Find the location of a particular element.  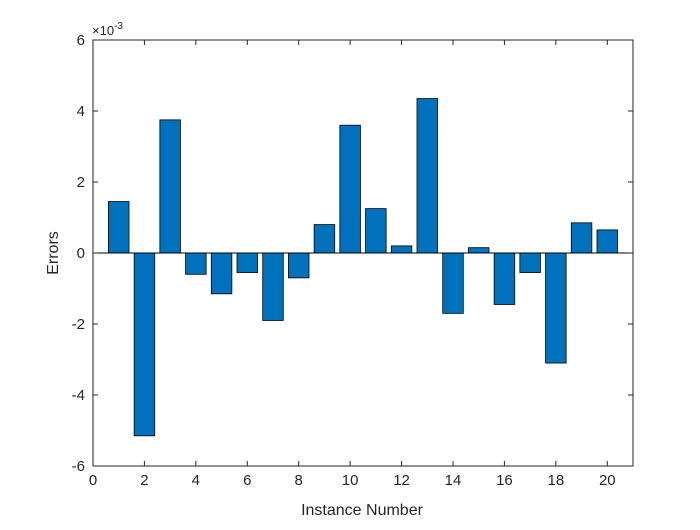

y-axis-label: Errors is located at coordinates (53, 253).